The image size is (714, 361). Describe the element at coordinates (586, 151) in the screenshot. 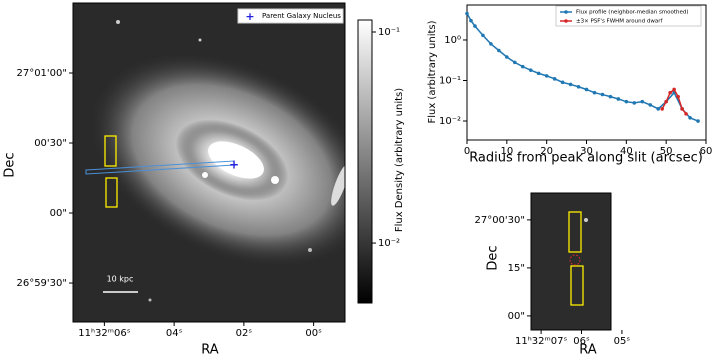

I see `x-tick-label: 30` at that location.